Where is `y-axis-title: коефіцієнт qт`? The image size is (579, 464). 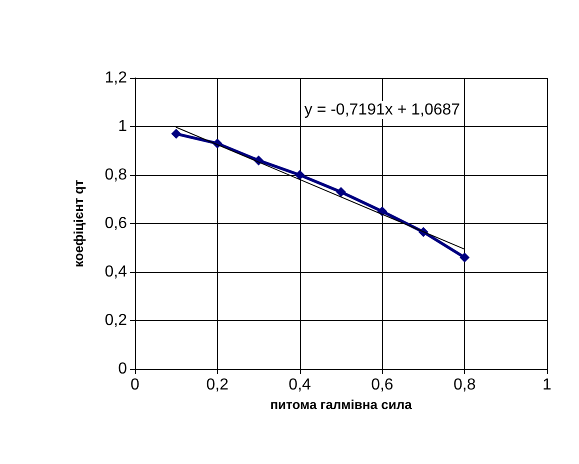
y-axis-title: коефіцієнт qт is located at coordinates (78, 224).